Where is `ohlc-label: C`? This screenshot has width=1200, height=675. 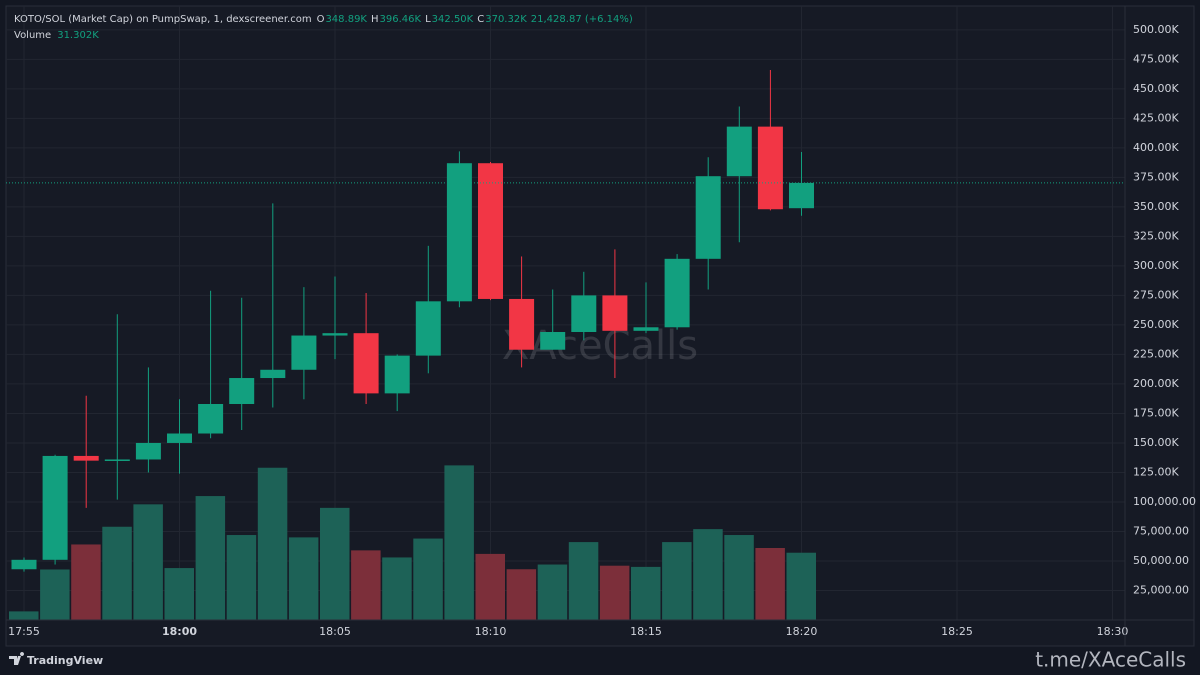
ohlc-label: C is located at coordinates (480, 19).